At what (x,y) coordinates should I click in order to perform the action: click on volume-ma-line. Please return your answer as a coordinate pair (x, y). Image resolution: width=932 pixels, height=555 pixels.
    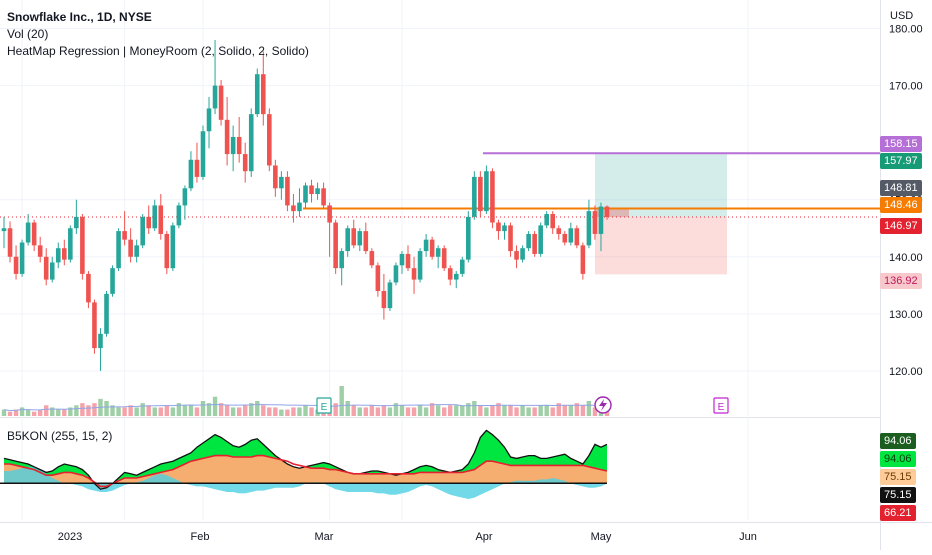
    Looking at the image, I should click on (305, 407).